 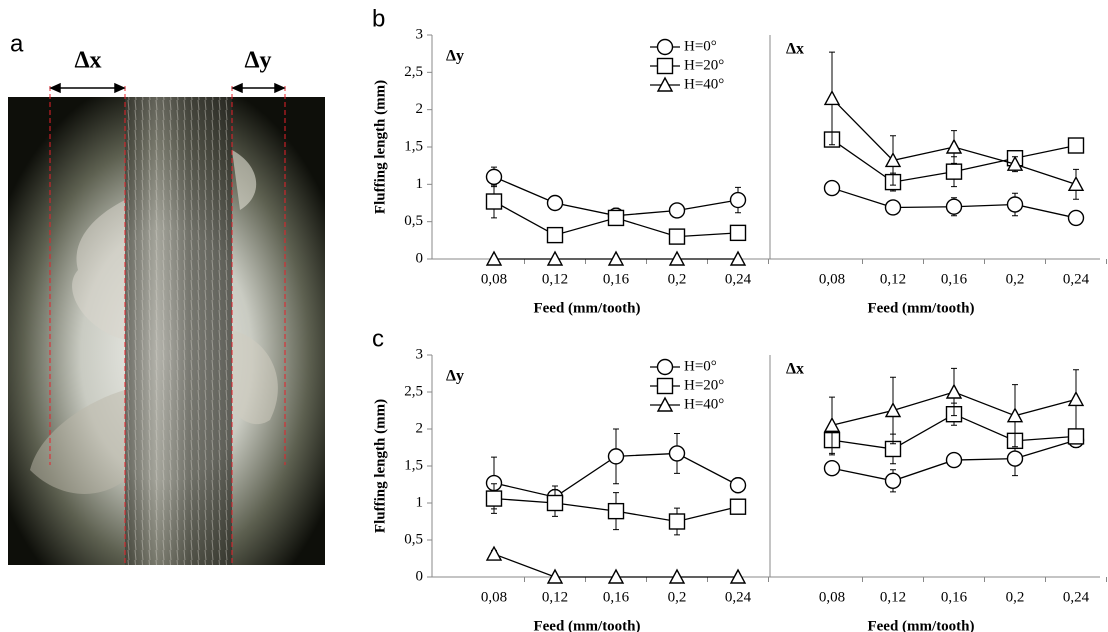 I want to click on panel-label: b, so click(x=378, y=18).